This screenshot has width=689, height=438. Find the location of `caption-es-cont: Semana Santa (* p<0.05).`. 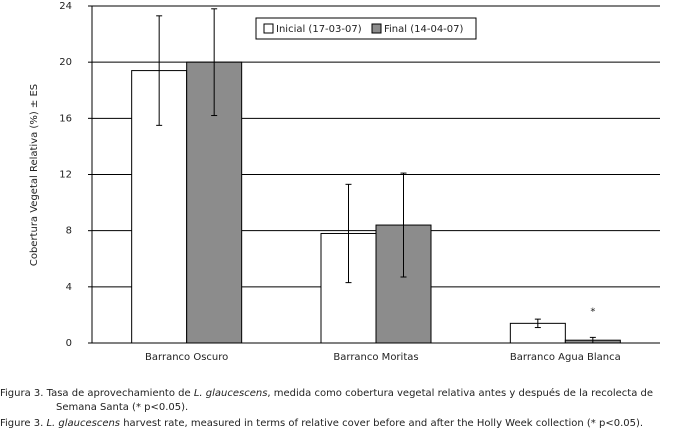

caption-es-cont: Semana Santa (* p<0.05). is located at coordinates (122, 407).